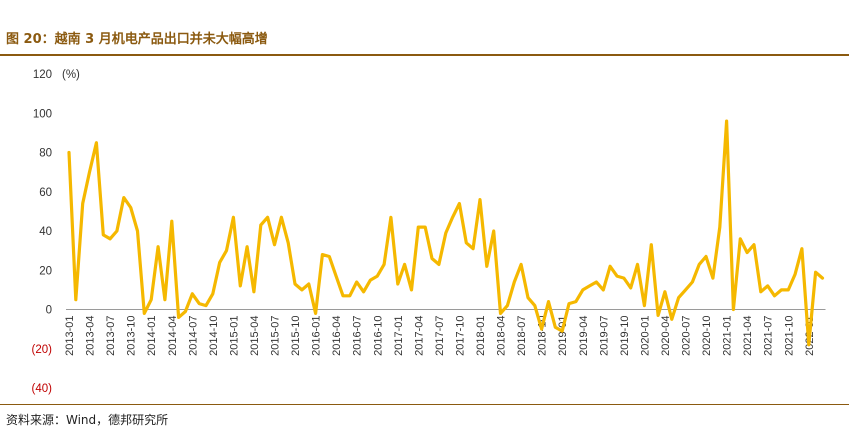  What do you see at coordinates (481, 336) in the screenshot?
I see `x-tick-label: 2018-01` at bounding box center [481, 336].